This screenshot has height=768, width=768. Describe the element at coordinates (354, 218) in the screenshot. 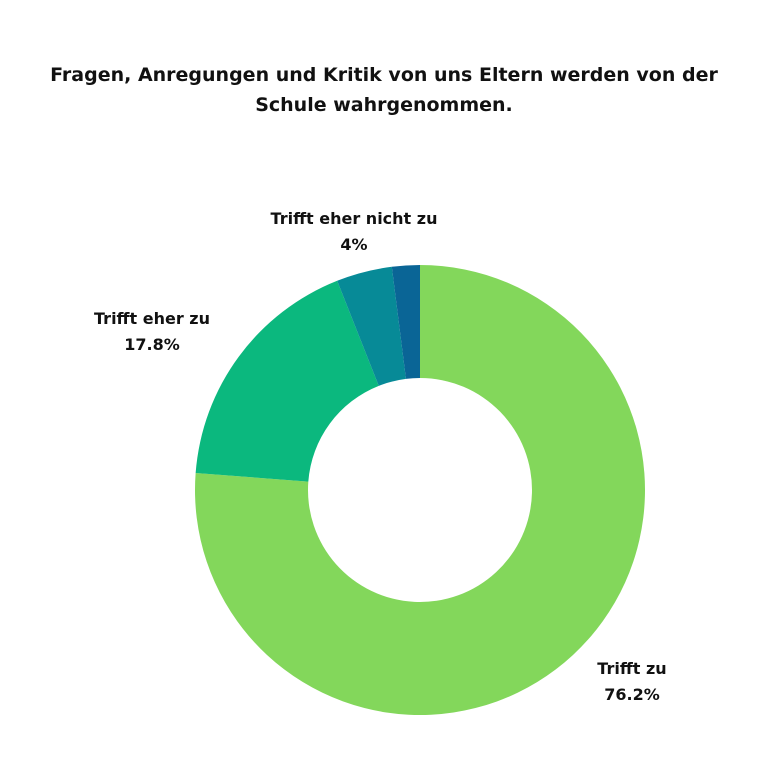

I see `slice-label-name-3: Trifft eher nicht zu` at that location.